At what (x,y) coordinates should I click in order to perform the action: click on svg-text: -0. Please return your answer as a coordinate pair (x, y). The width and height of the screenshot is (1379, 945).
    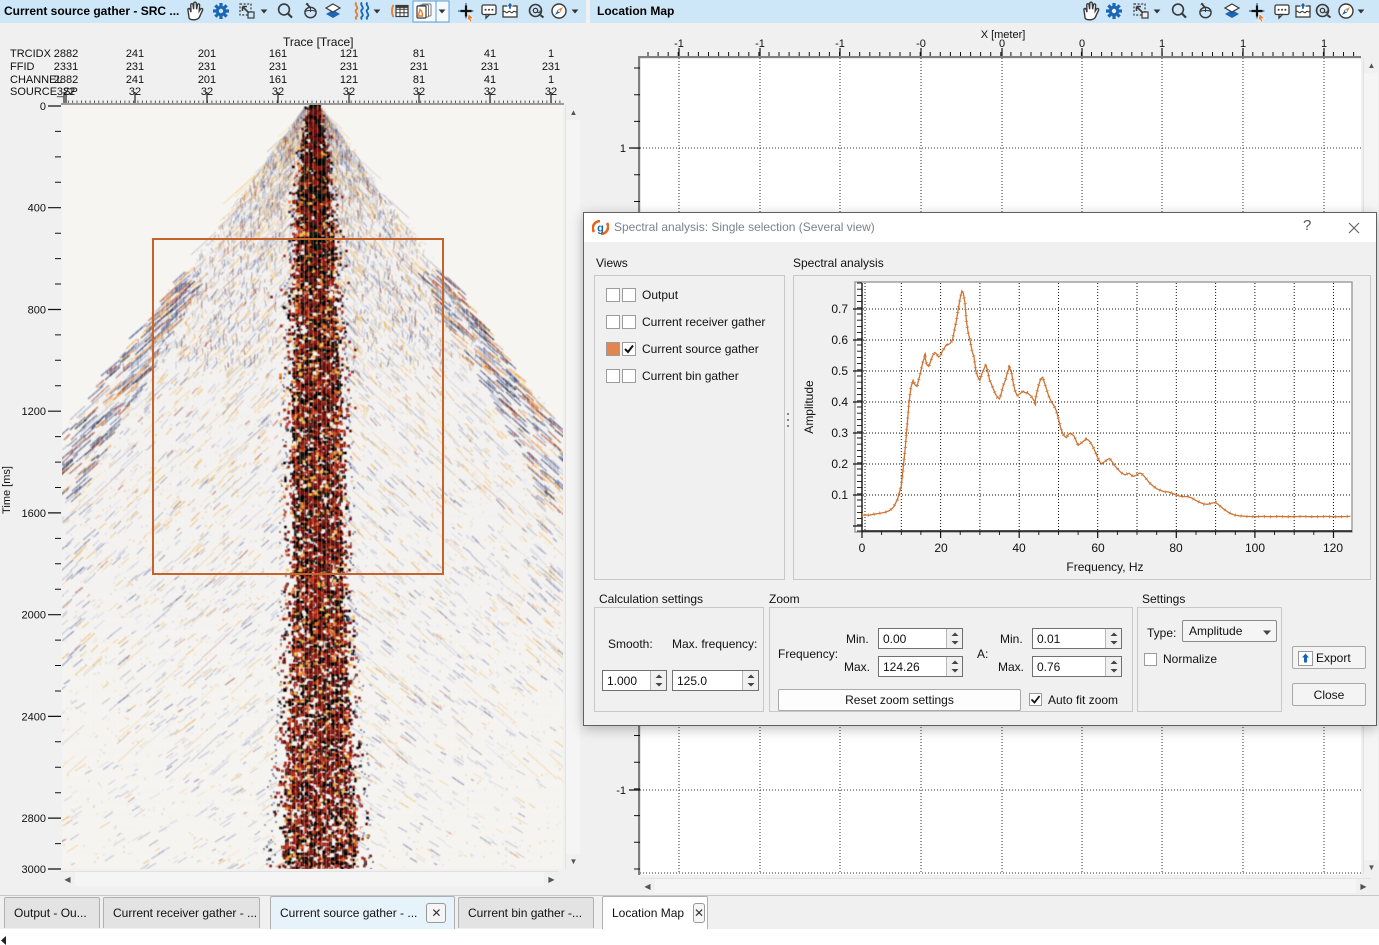
    Looking at the image, I should click on (921, 44).